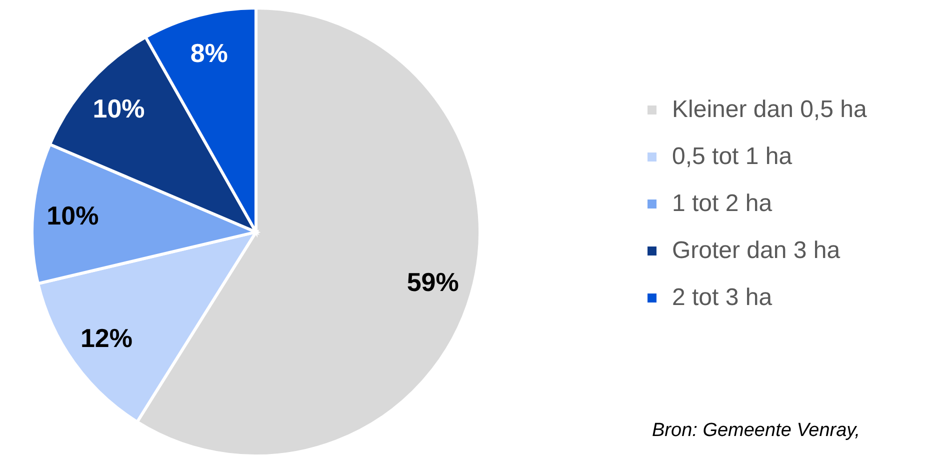 Image resolution: width=942 pixels, height=459 pixels. What do you see at coordinates (209, 53) in the screenshot?
I see `data-label: 8%` at bounding box center [209, 53].